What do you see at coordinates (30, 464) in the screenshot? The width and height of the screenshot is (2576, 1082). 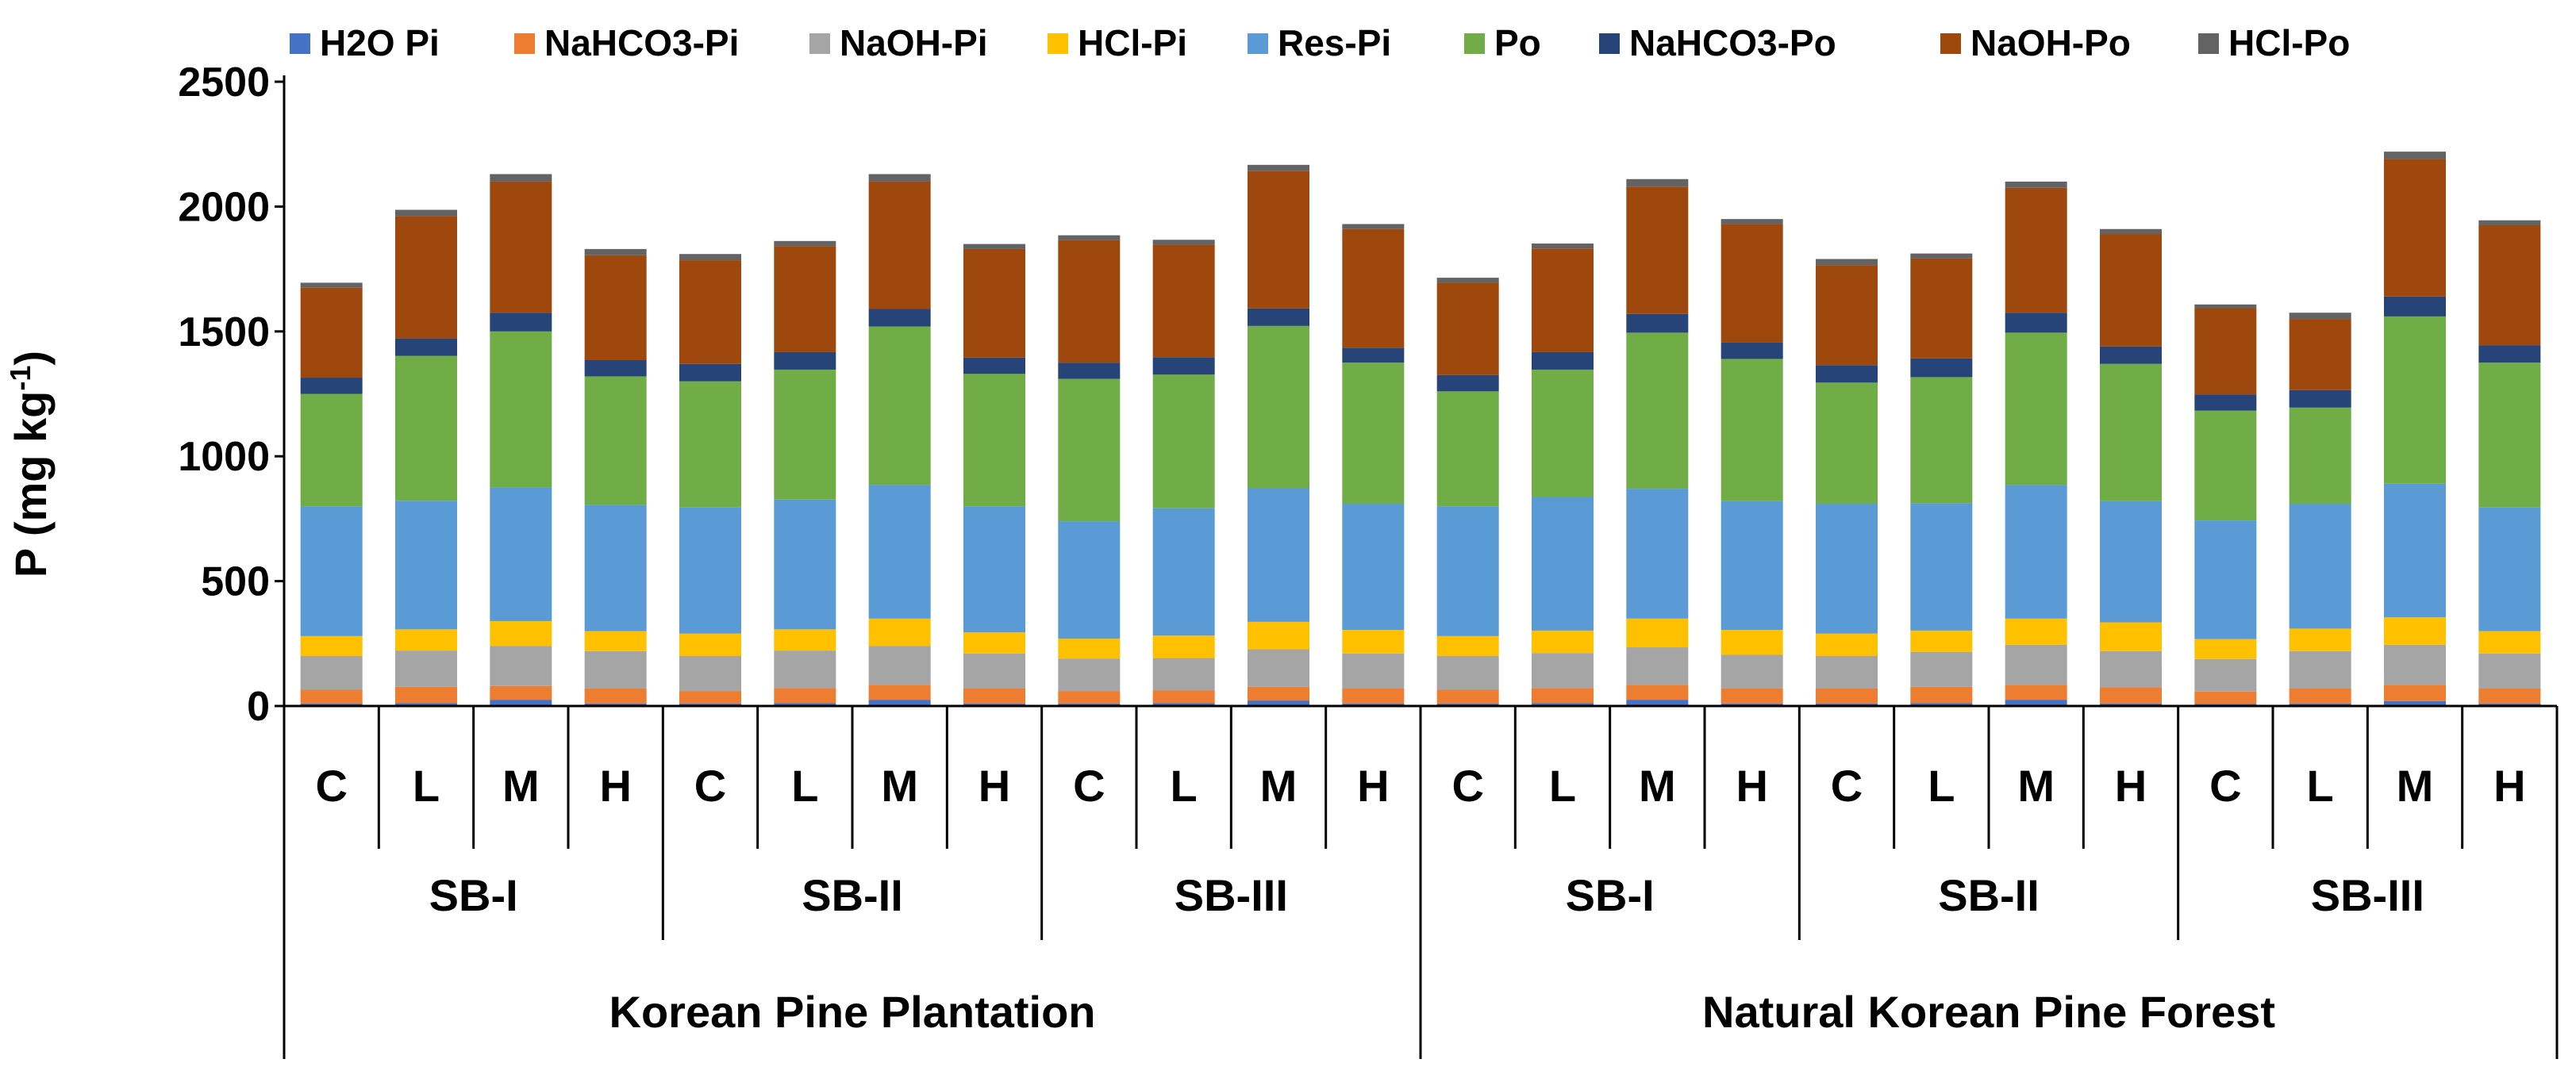 I see `y-axis-label: P (mg kg-1)` at bounding box center [30, 464].